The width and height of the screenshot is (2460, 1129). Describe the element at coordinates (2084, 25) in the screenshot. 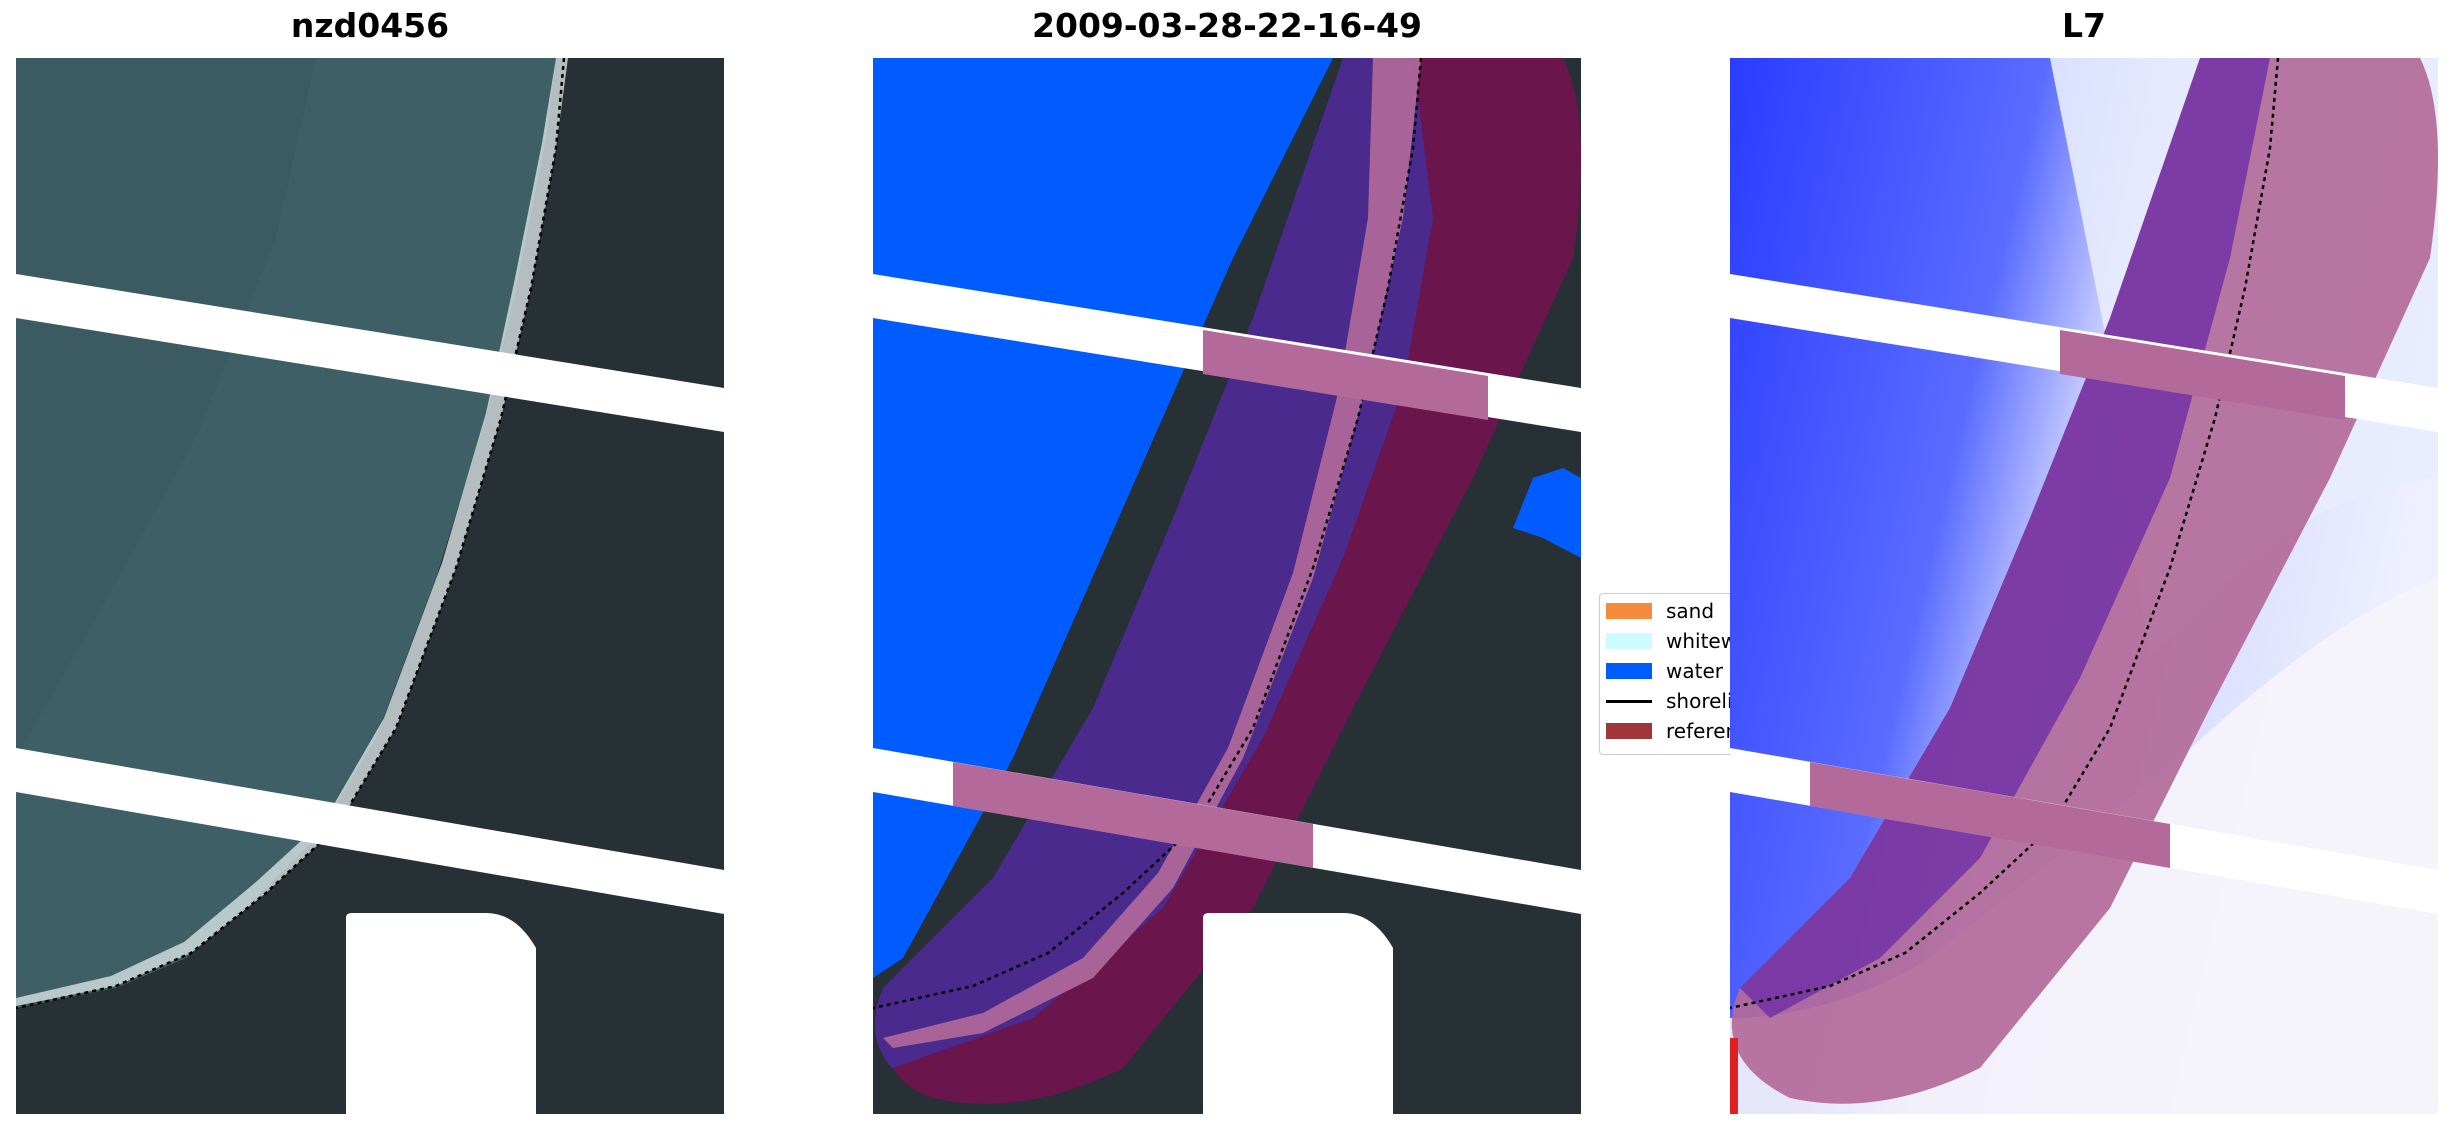

I see `panel-title-index: L7` at that location.